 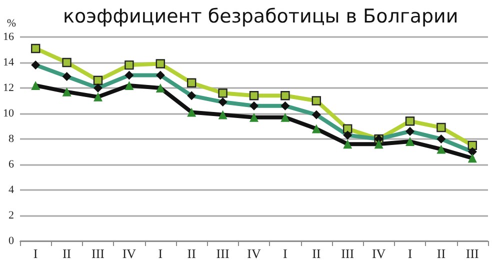 What do you see at coordinates (8, 62) in the screenshot?
I see `y-tick-label: 14` at bounding box center [8, 62].